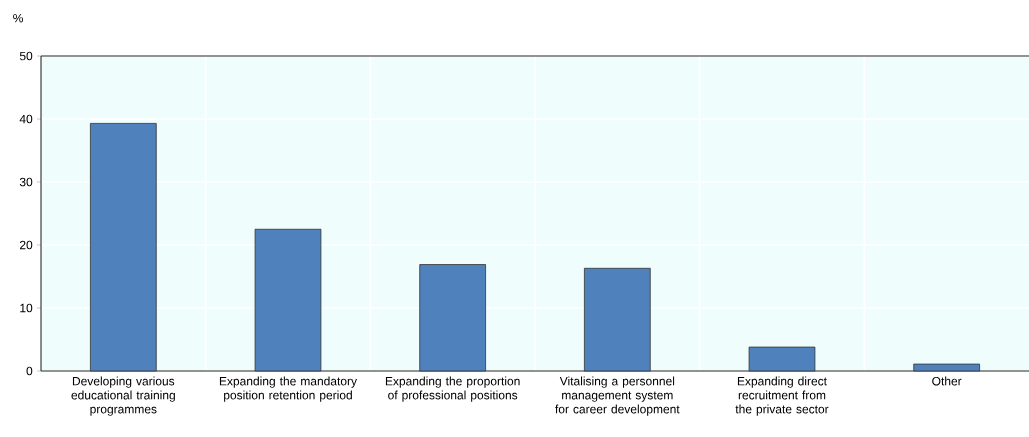 This screenshot has width=1029, height=437. I want to click on x-tick-label: Developing various educational training programmes, so click(123, 396).